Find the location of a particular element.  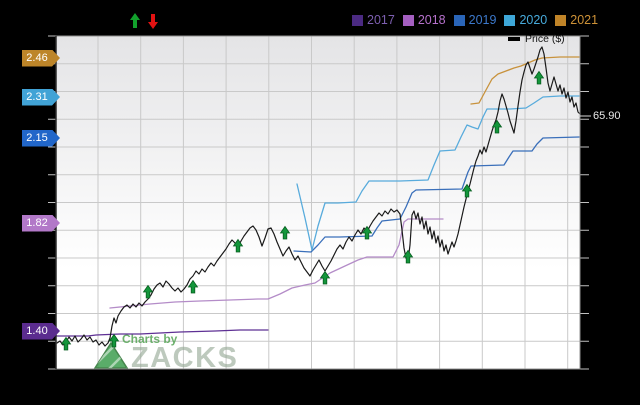

down-arrow-icon is located at coordinates (153, 21).